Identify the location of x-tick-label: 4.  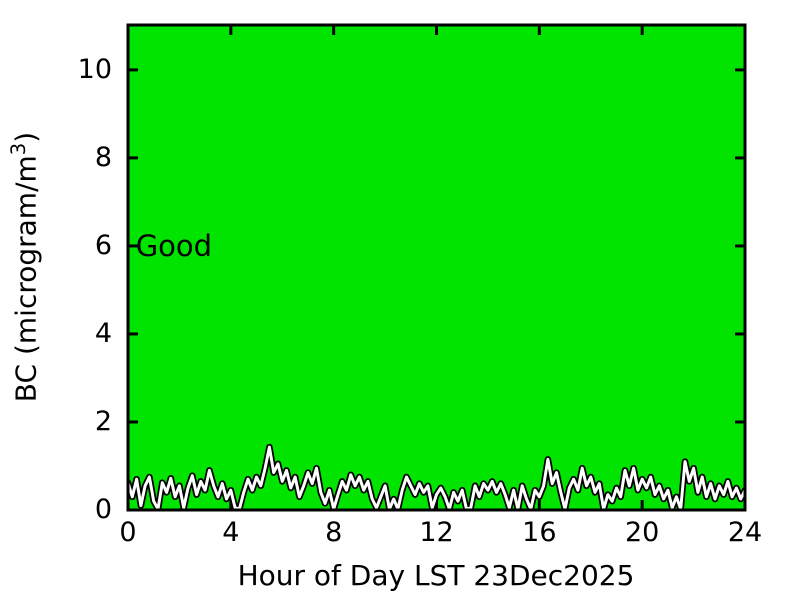
(231, 532).